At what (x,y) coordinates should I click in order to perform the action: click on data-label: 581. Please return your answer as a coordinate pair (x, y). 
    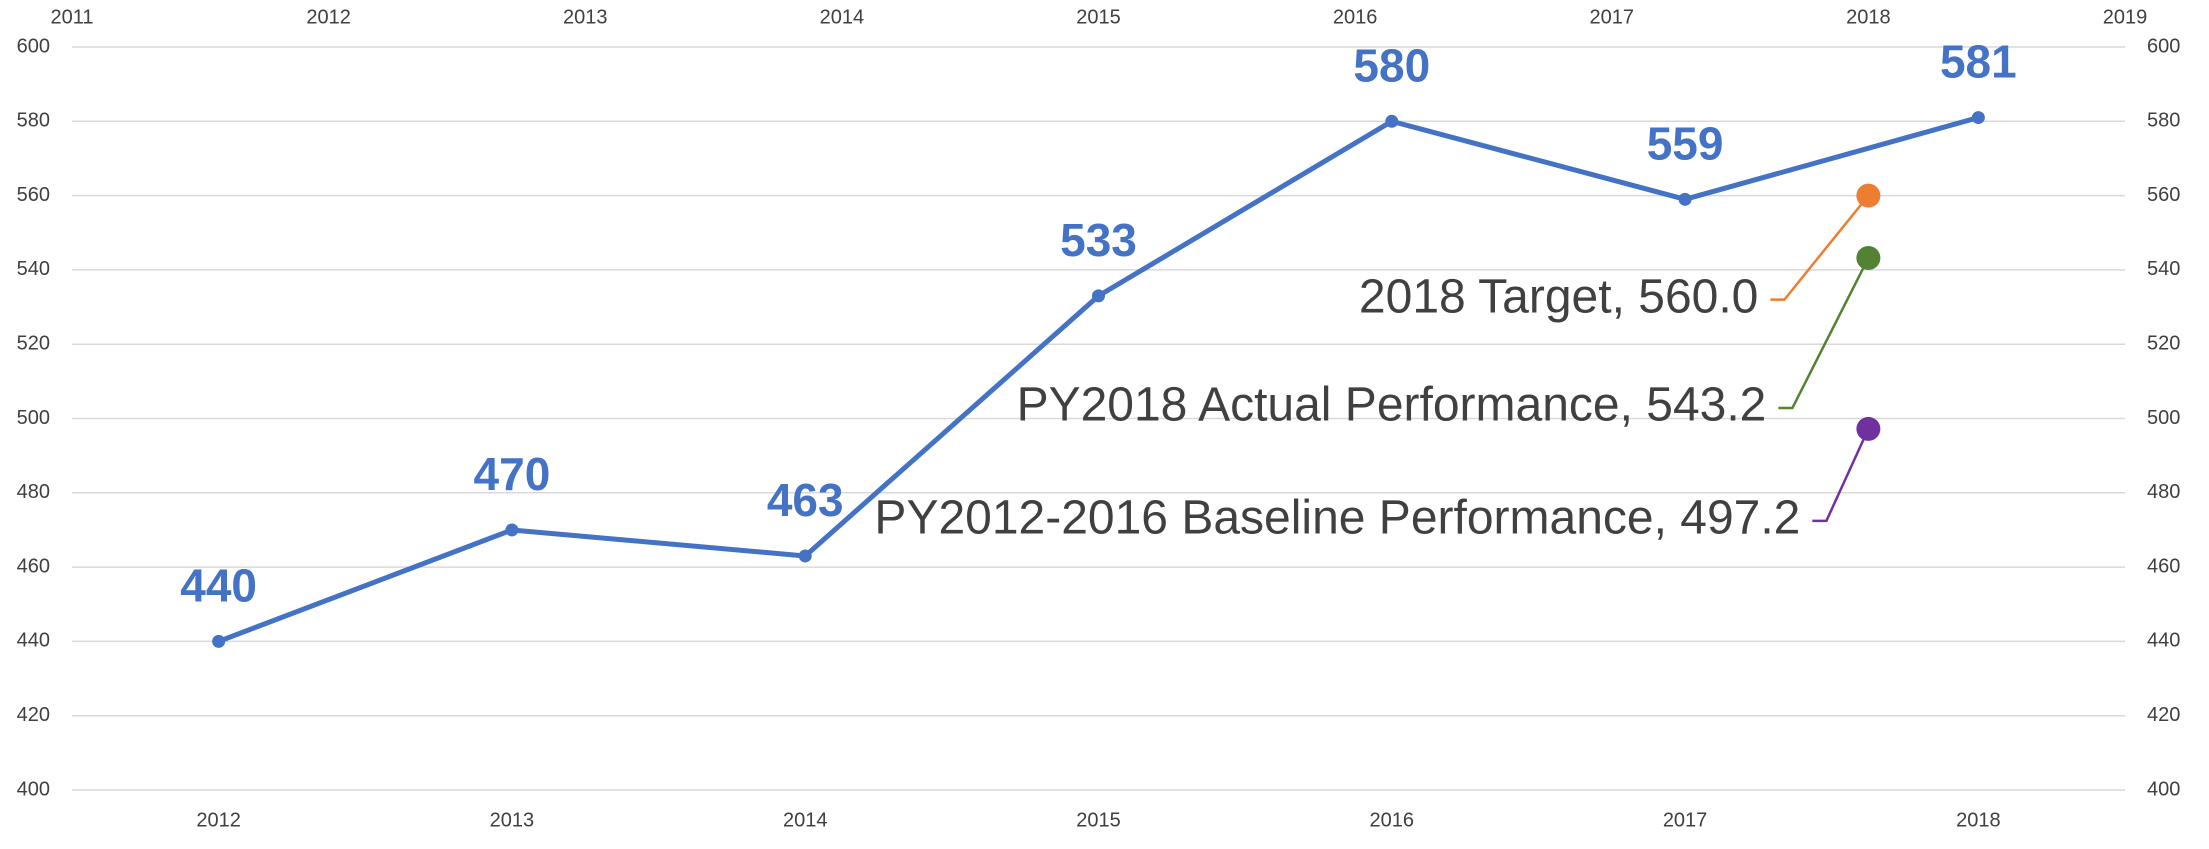
    Looking at the image, I should click on (1978, 62).